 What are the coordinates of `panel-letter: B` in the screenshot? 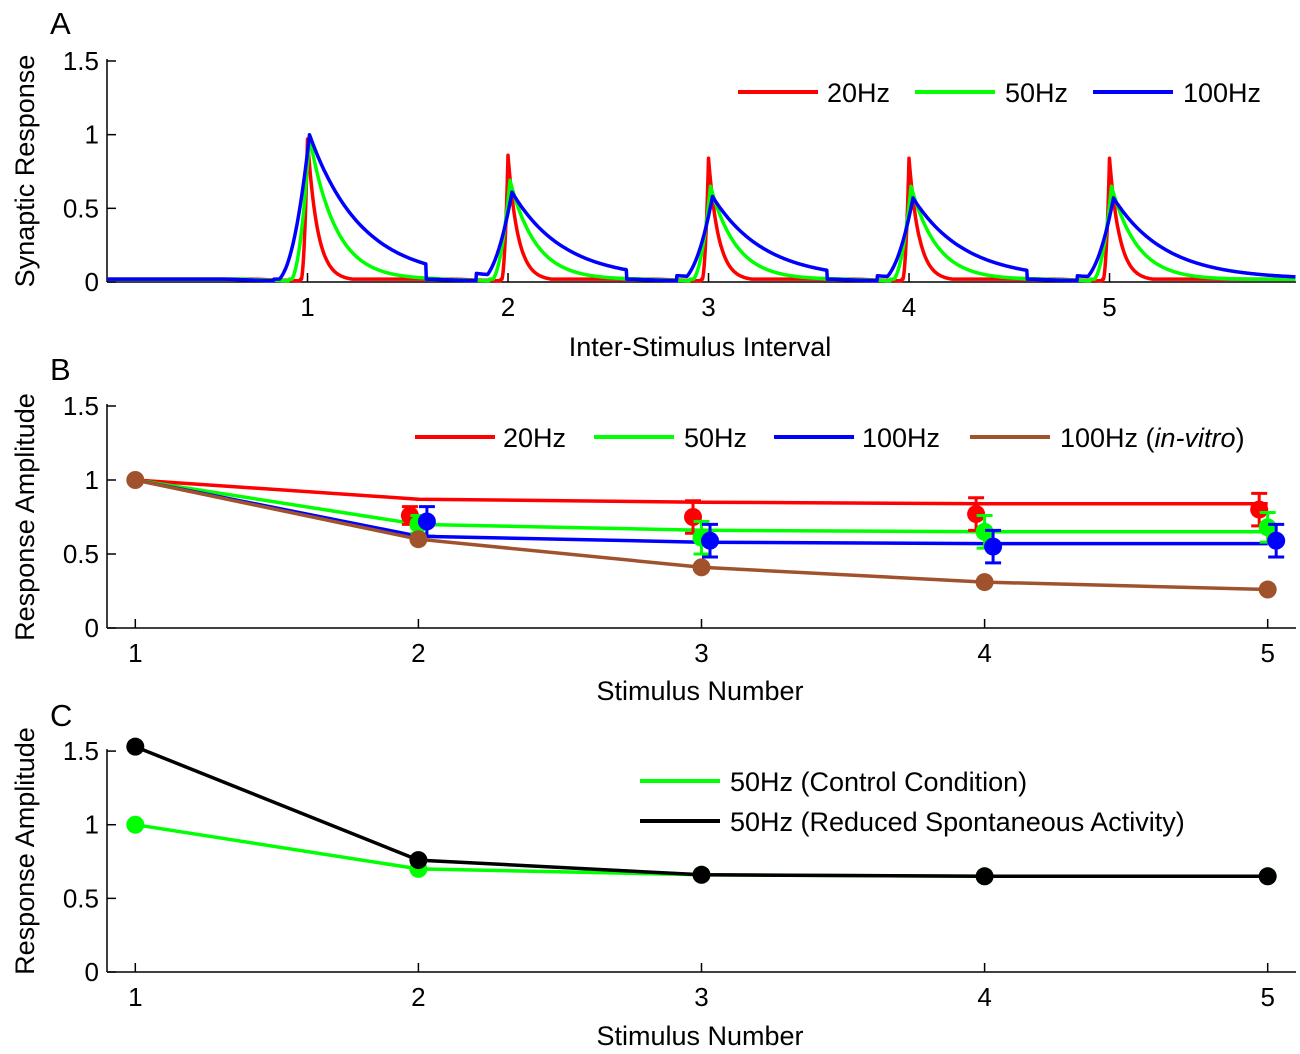 It's located at (60, 369).